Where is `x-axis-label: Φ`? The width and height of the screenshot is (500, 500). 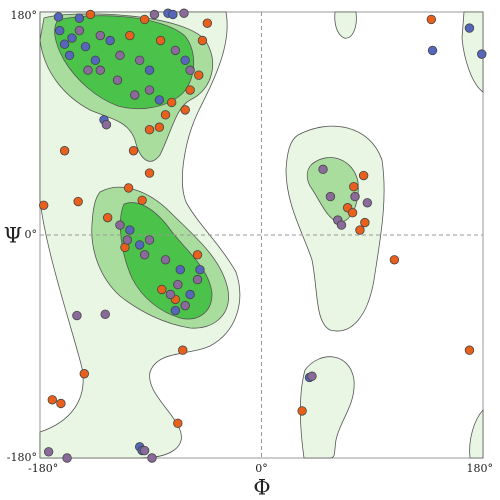
x-axis-label: Φ is located at coordinates (261, 488).